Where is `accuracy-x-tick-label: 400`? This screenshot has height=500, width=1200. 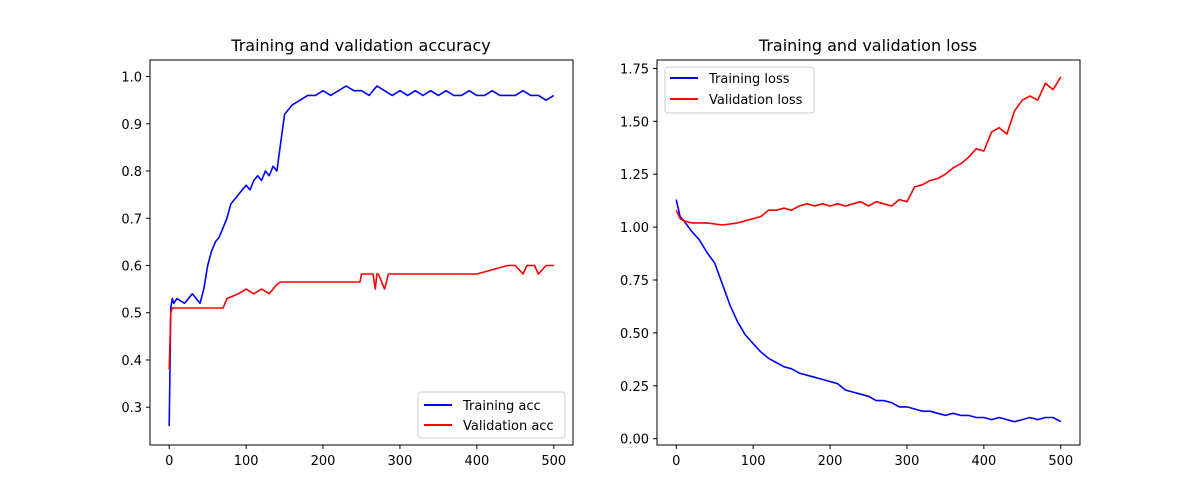 accuracy-x-tick-label: 400 is located at coordinates (476, 461).